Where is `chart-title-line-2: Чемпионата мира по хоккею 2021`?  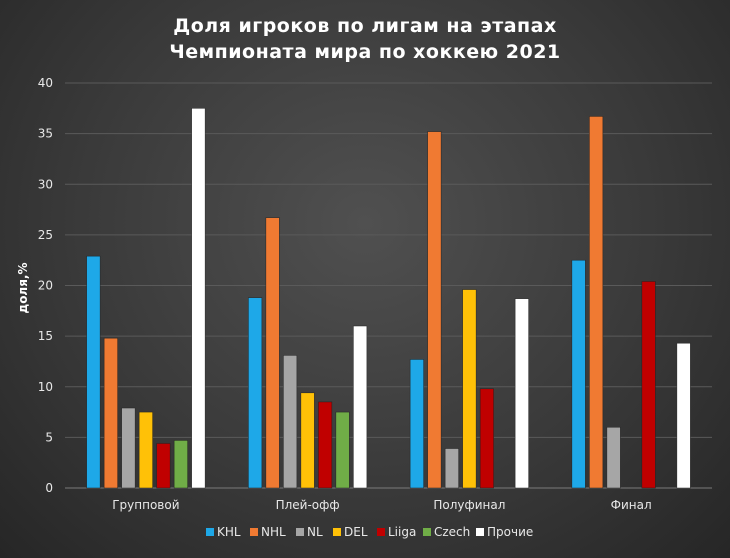
chart-title-line-2: Чемпионата мира по хоккею 2021 is located at coordinates (364, 52).